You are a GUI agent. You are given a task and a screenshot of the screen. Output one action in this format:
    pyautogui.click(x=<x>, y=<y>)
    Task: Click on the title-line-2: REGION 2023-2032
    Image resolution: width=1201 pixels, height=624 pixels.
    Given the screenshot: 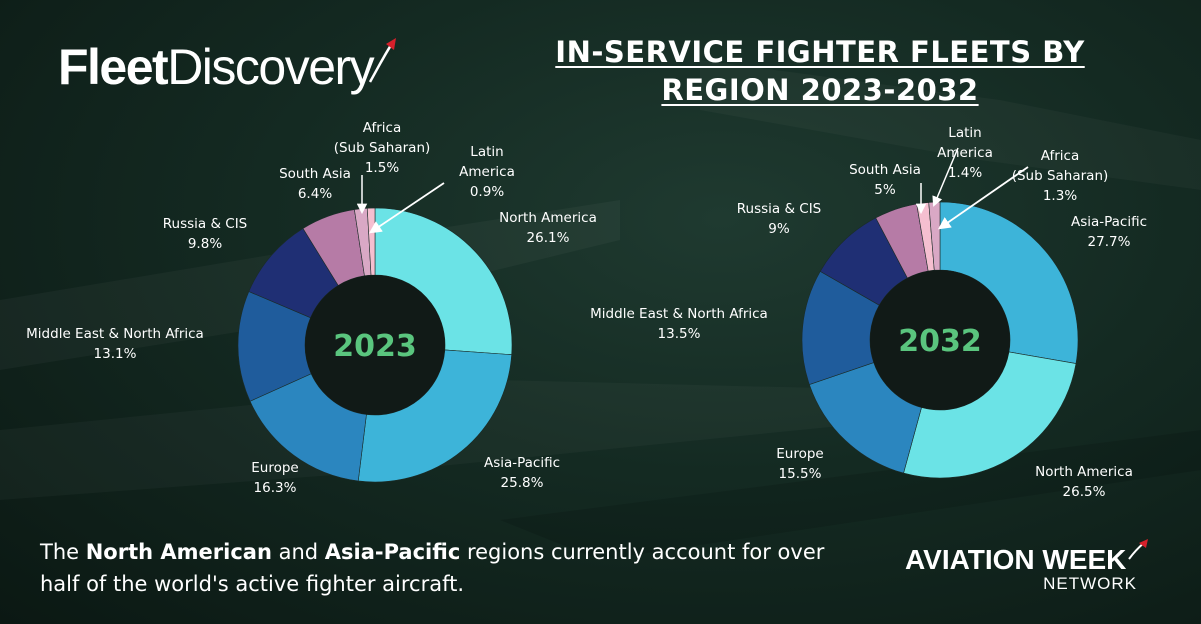 What is the action you would take?
    pyautogui.click(x=820, y=90)
    